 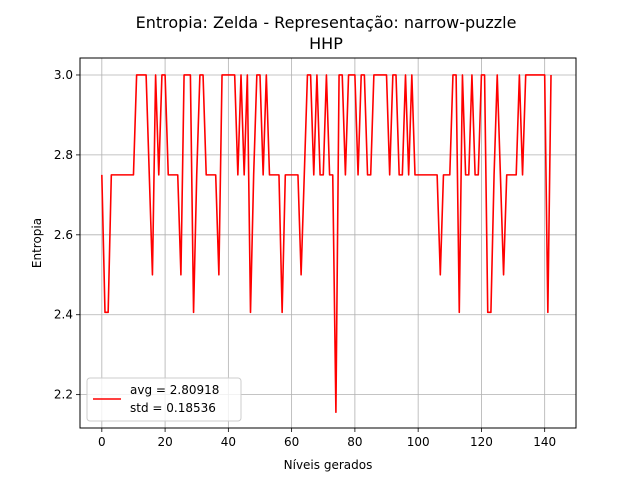 I want to click on x-tick-label: 60, so click(x=291, y=442).